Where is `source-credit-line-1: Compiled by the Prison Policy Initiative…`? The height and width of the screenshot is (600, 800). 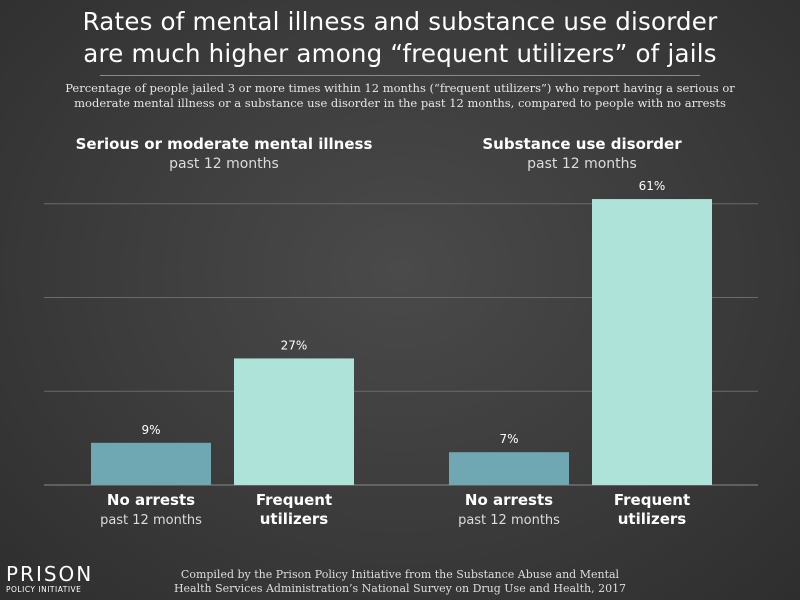 source-credit-line-1: Compiled by the Prison Policy Initiative… is located at coordinates (400, 574).